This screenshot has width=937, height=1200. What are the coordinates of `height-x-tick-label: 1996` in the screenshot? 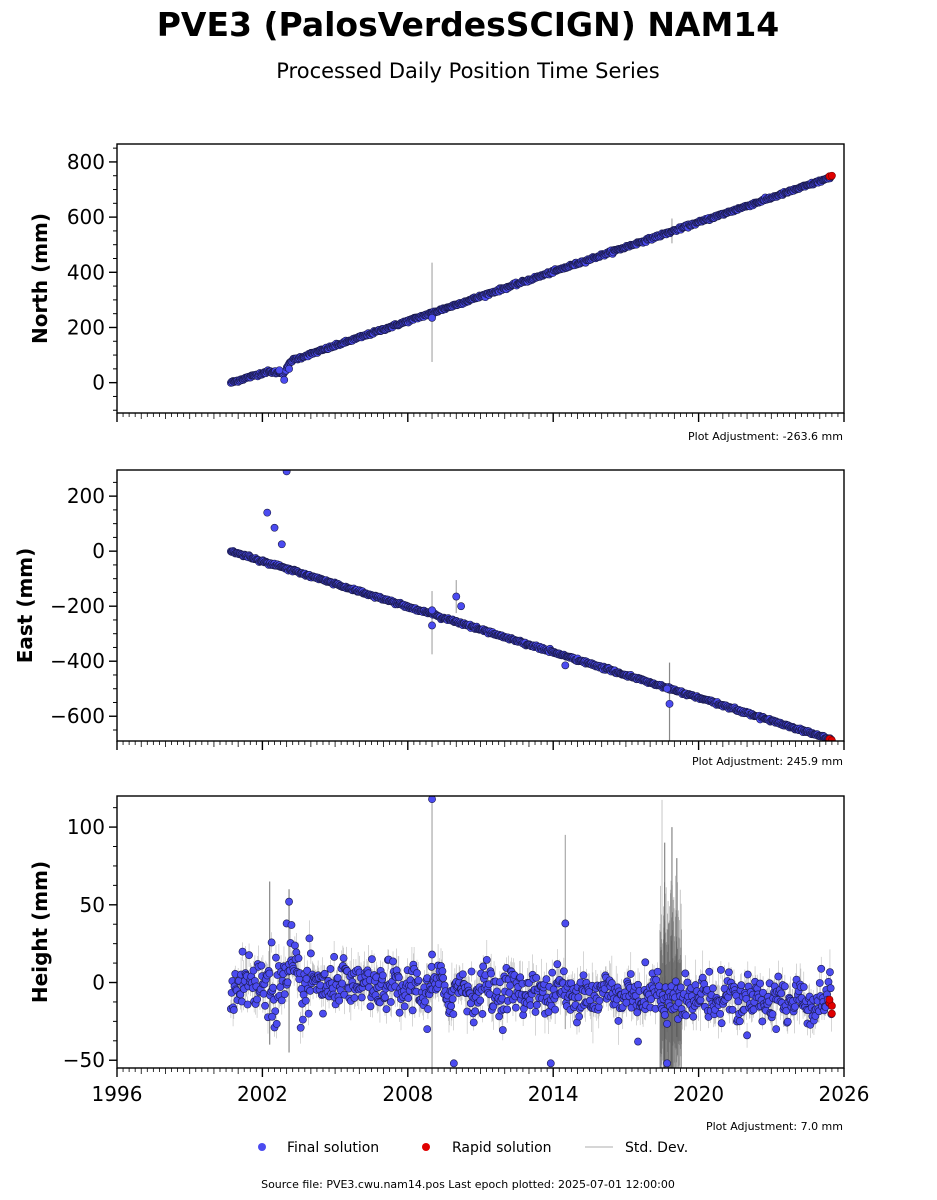 It's located at (117, 1094).